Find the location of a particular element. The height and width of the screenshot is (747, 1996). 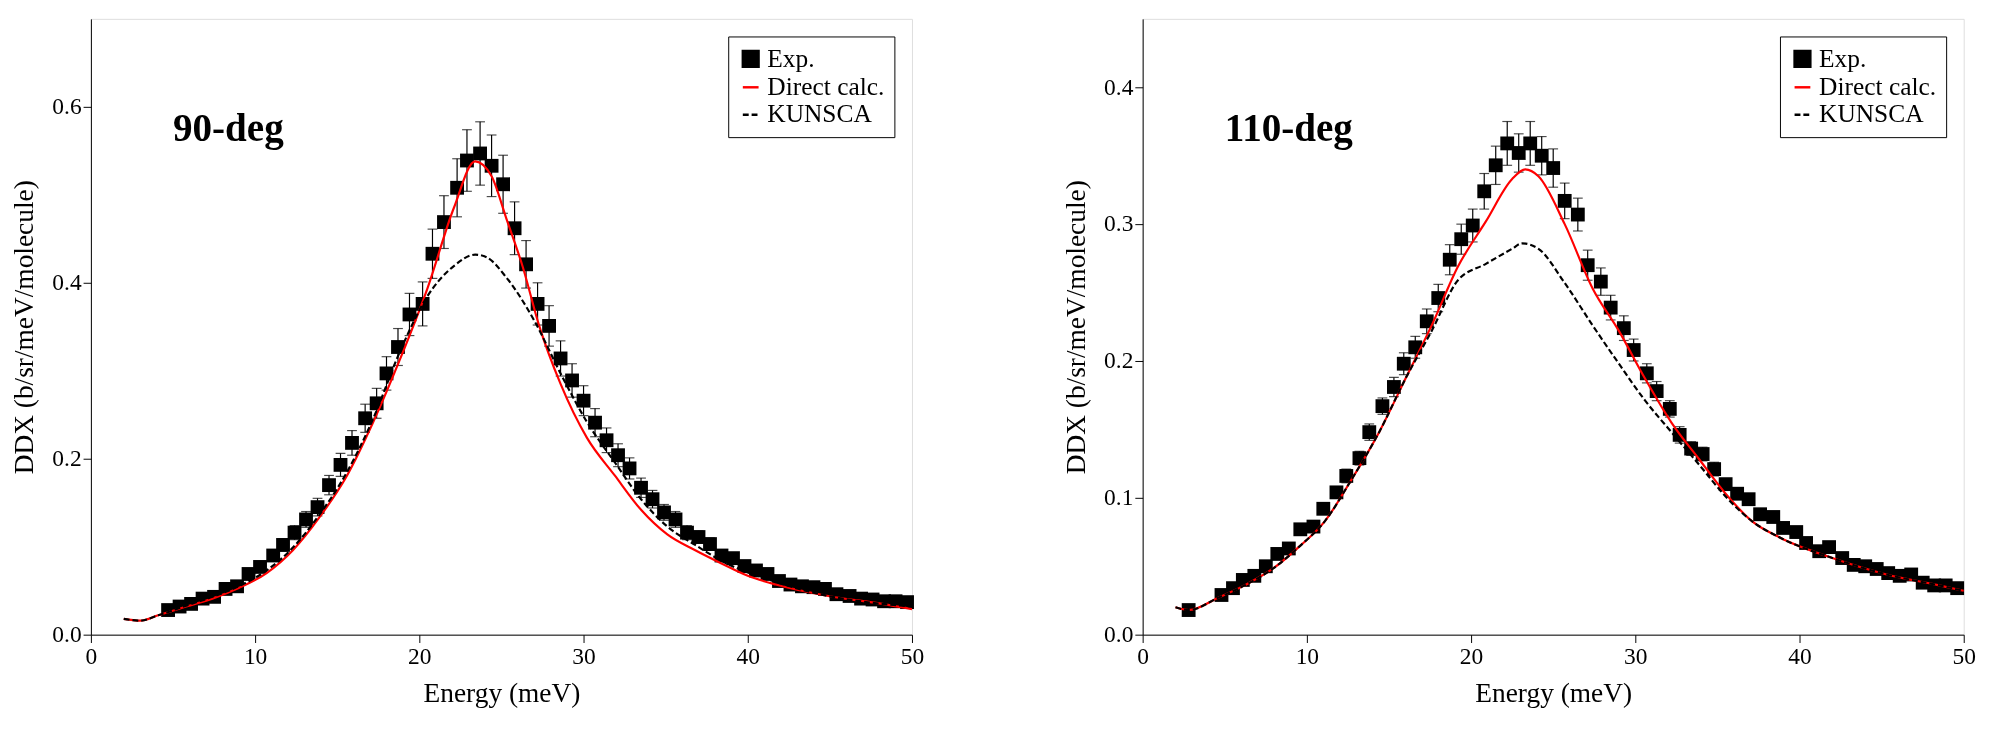

annotation: 110-deg is located at coordinates (1289, 128).